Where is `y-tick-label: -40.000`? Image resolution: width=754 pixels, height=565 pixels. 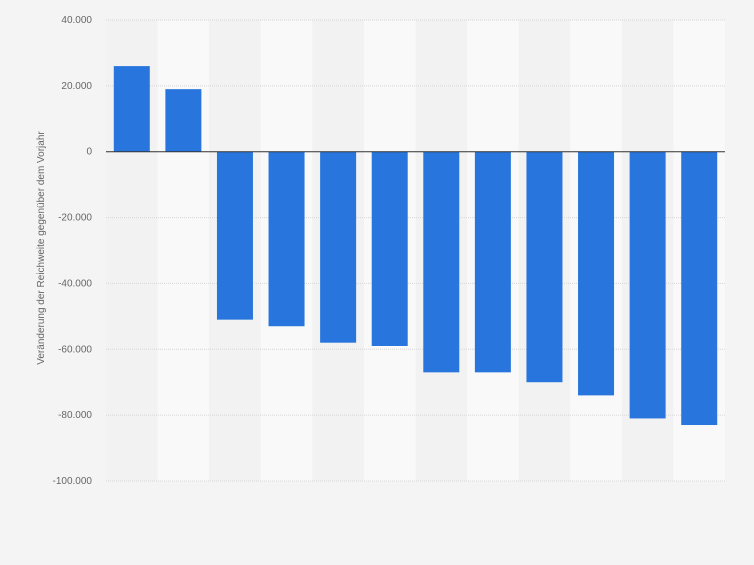 y-tick-label: -40.000 is located at coordinates (75, 283).